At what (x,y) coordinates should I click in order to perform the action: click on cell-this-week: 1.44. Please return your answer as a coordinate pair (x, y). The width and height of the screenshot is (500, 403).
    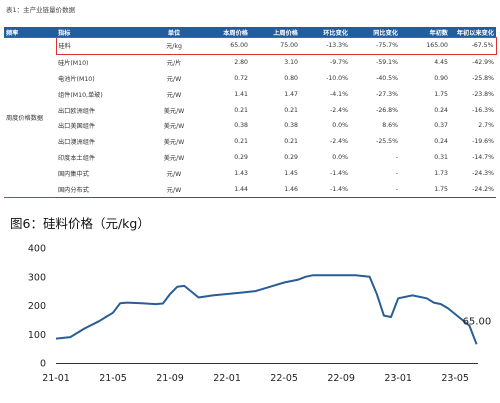
    Looking at the image, I should click on (225, 189).